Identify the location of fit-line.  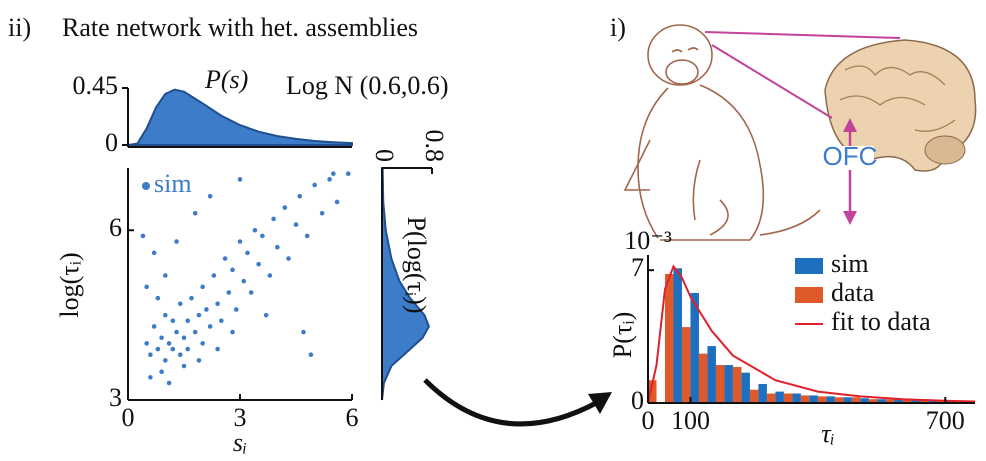
(811, 334).